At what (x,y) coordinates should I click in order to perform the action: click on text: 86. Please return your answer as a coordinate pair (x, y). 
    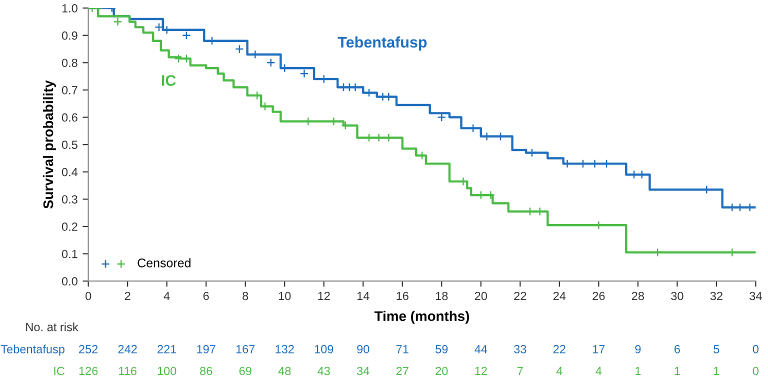
    Looking at the image, I should click on (206, 371).